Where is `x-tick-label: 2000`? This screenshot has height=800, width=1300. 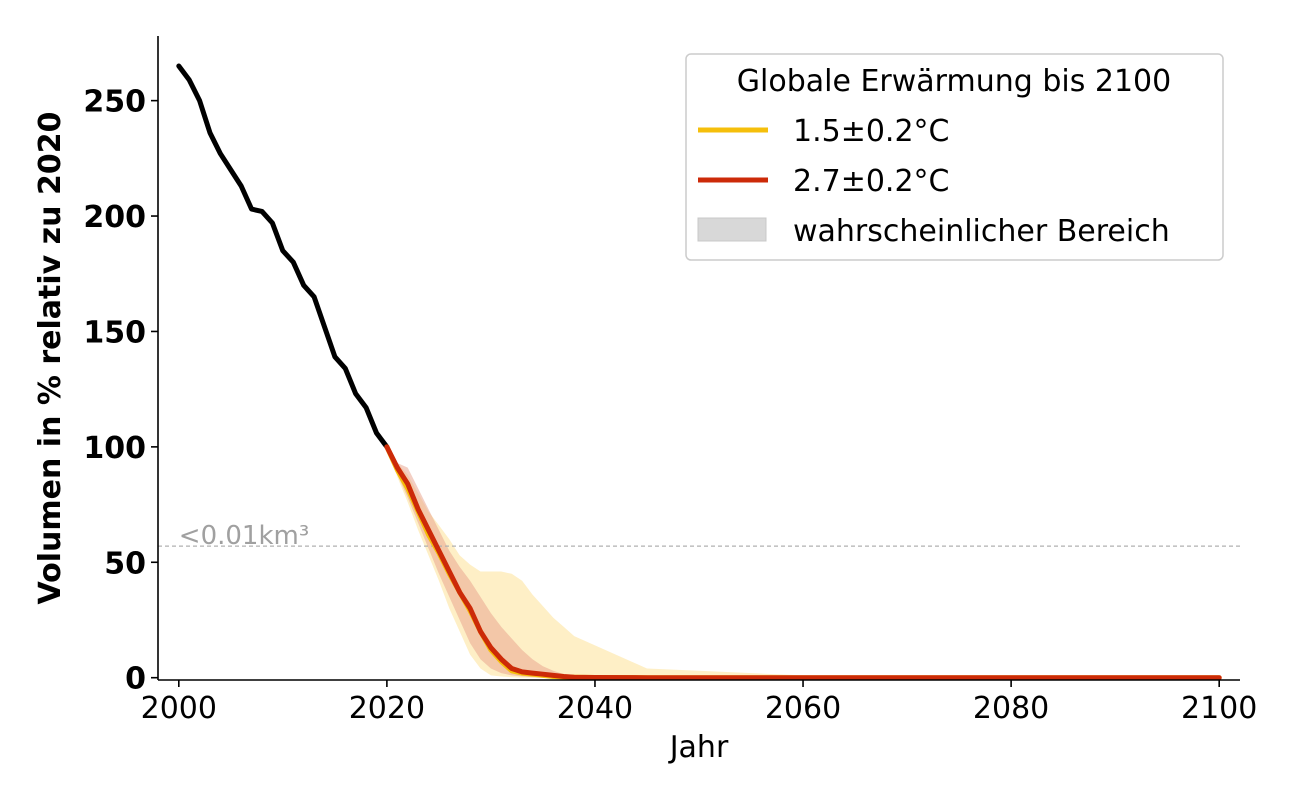 x-tick-label: 2000 is located at coordinates (179, 708).